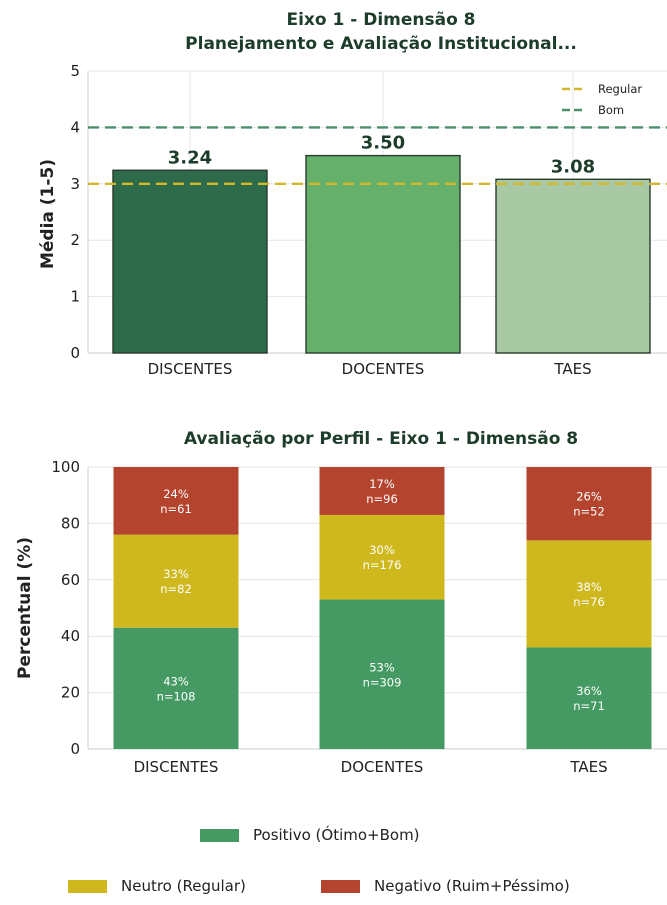  Describe the element at coordinates (70, 523) in the screenshot. I see `chart2-y-tick-label: 80` at that location.